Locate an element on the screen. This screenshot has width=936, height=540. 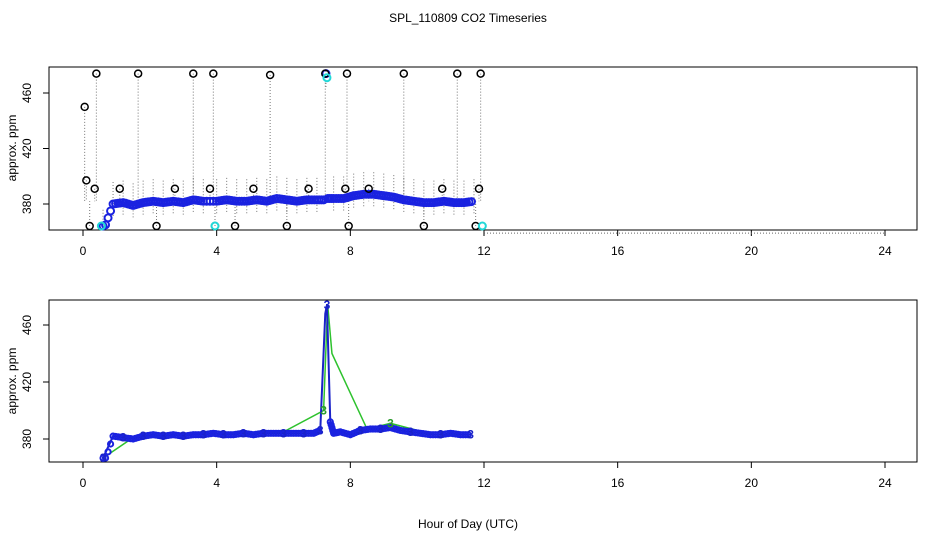
bottom-xtick-label: 20 is located at coordinates (752, 483).